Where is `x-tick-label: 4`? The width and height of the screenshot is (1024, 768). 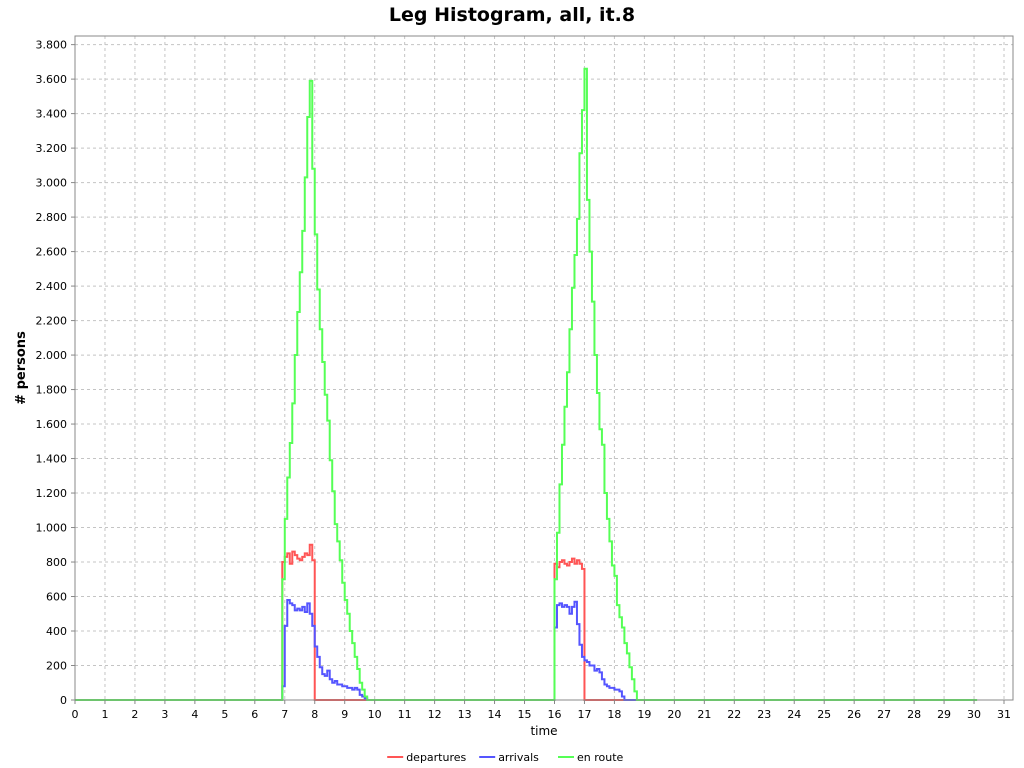
x-tick-label: 4 is located at coordinates (194, 714).